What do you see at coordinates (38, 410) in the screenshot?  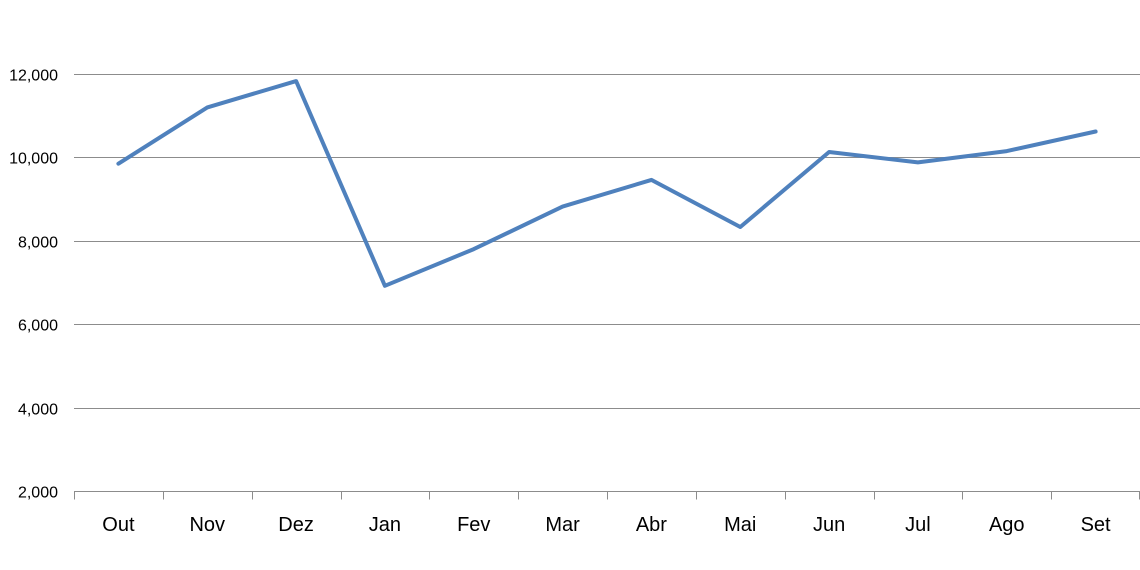 I see `y-tick-label: 4,000` at bounding box center [38, 410].